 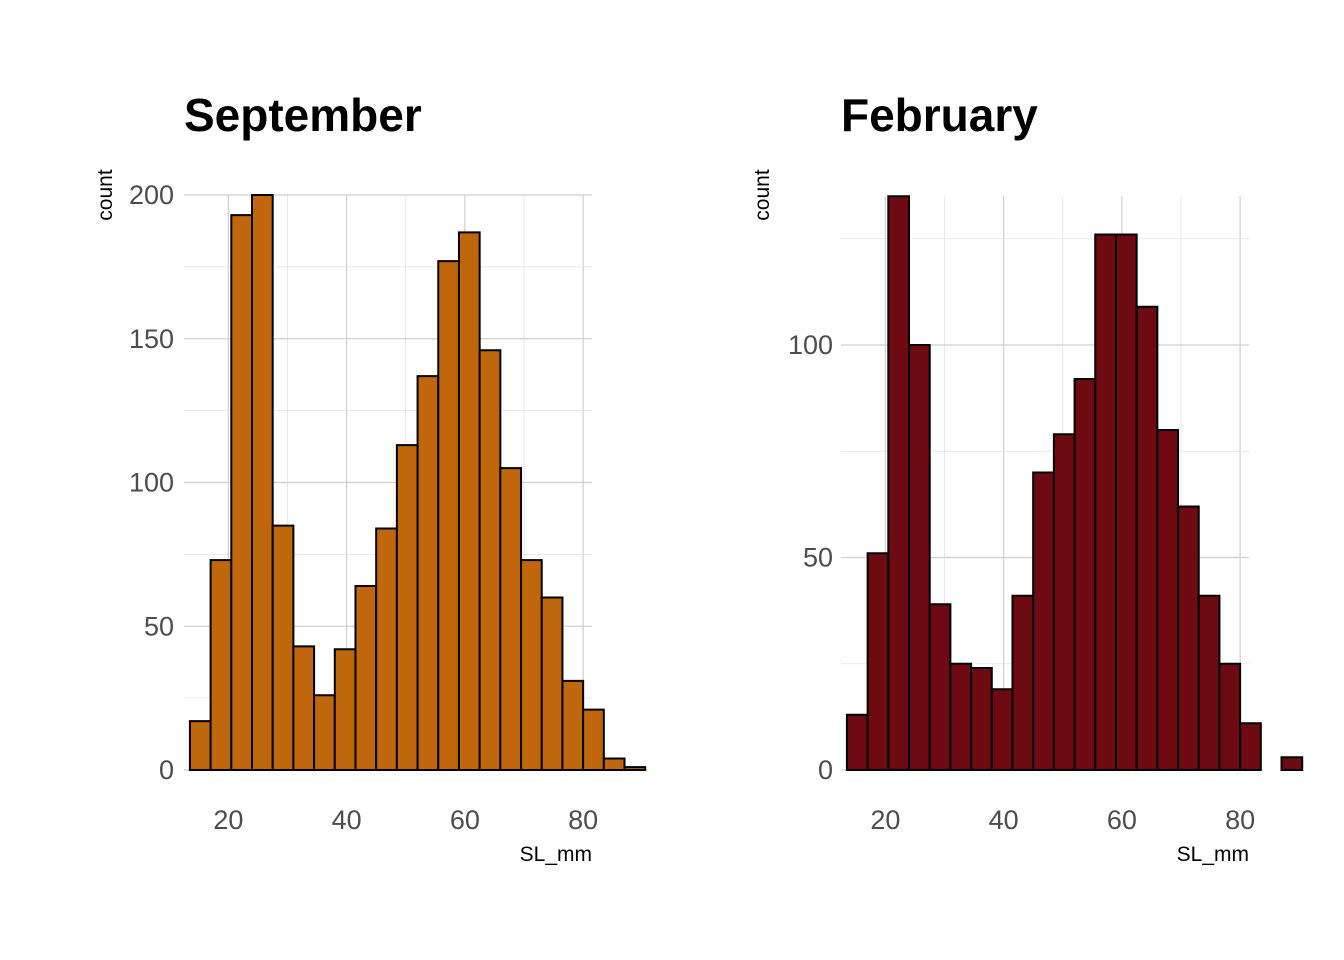 What do you see at coordinates (151, 195) in the screenshot?
I see `y-tick-label: 200` at bounding box center [151, 195].